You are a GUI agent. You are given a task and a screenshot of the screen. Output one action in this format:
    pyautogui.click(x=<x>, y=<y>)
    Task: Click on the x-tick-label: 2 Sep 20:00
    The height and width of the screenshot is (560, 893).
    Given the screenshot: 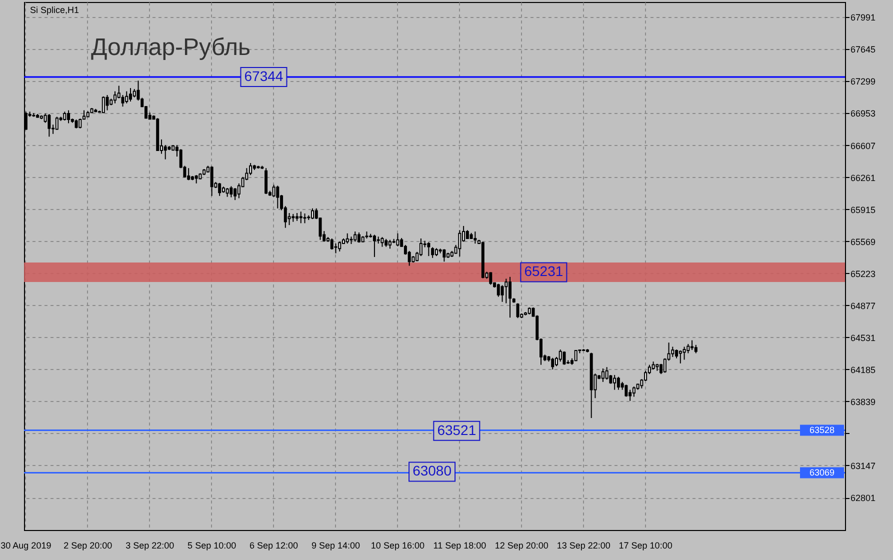 What is the action you would take?
    pyautogui.click(x=88, y=545)
    